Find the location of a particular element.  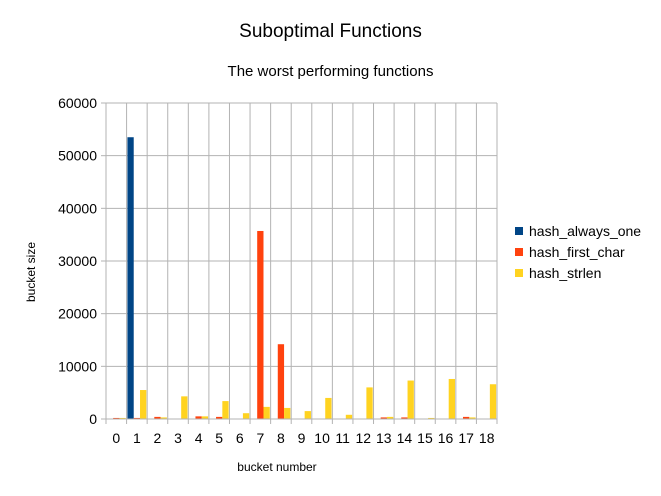

x-tick-labels: 0 1 2 3 4 5 6 7 8 9 10 11 12 13 14 15 16 17 18 is located at coordinates (303, 438).